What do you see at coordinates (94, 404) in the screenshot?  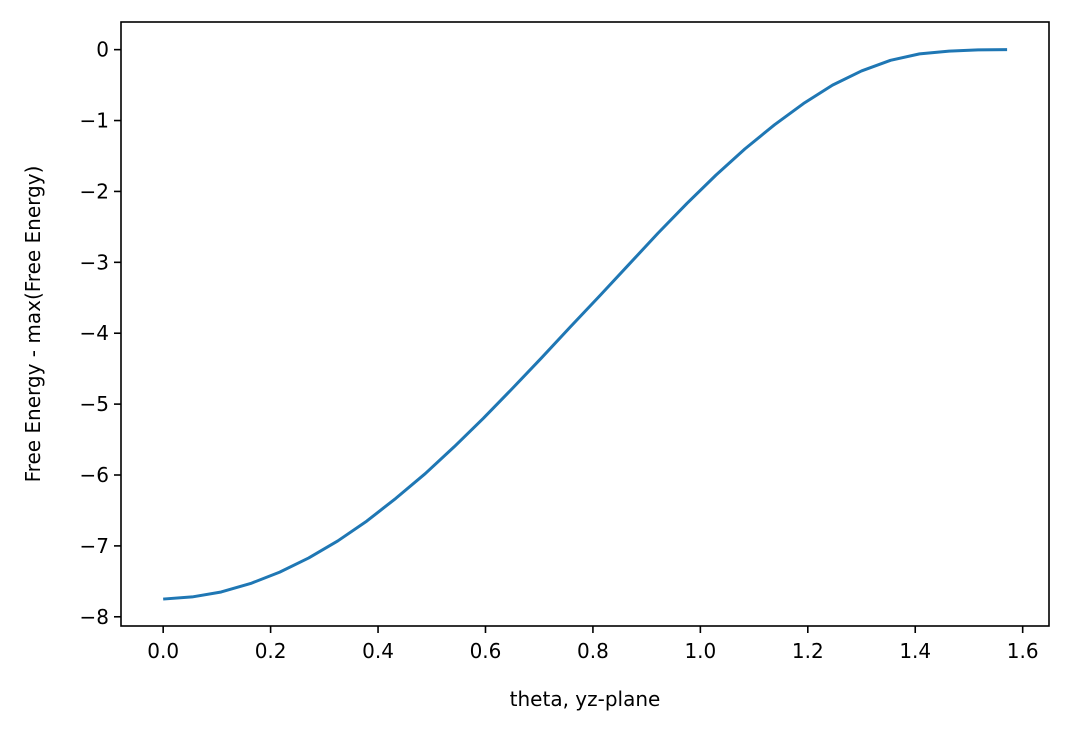 I see `y-tick-label: −5` at bounding box center [94, 404].